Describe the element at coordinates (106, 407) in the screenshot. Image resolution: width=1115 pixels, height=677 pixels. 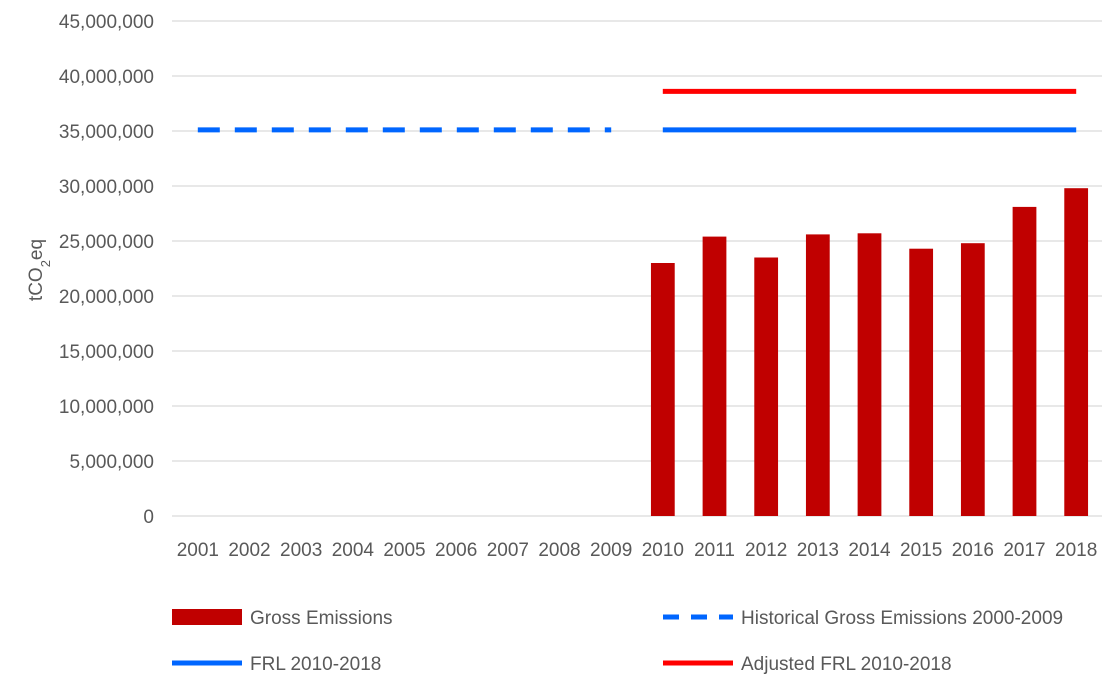
I see `y-tick-label: 10,000,000` at that location.